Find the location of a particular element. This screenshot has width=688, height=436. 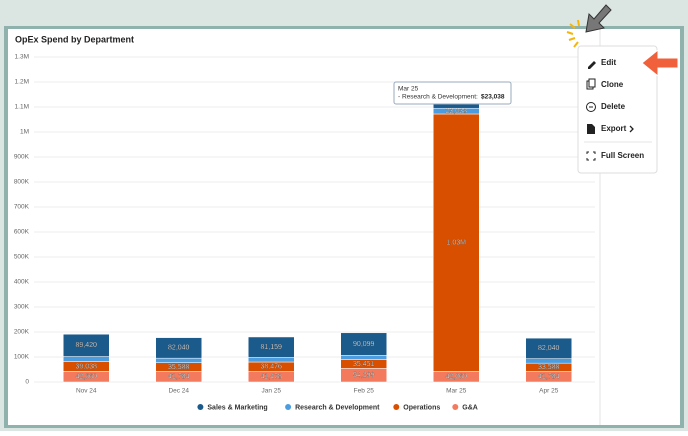

x-tick-label: Feb 25 is located at coordinates (364, 391).